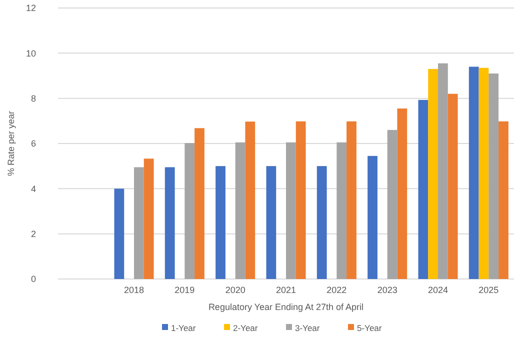  Describe the element at coordinates (286, 307) in the screenshot. I see `x-axis-title: Regulatory Year Ending At 27th of April` at that location.